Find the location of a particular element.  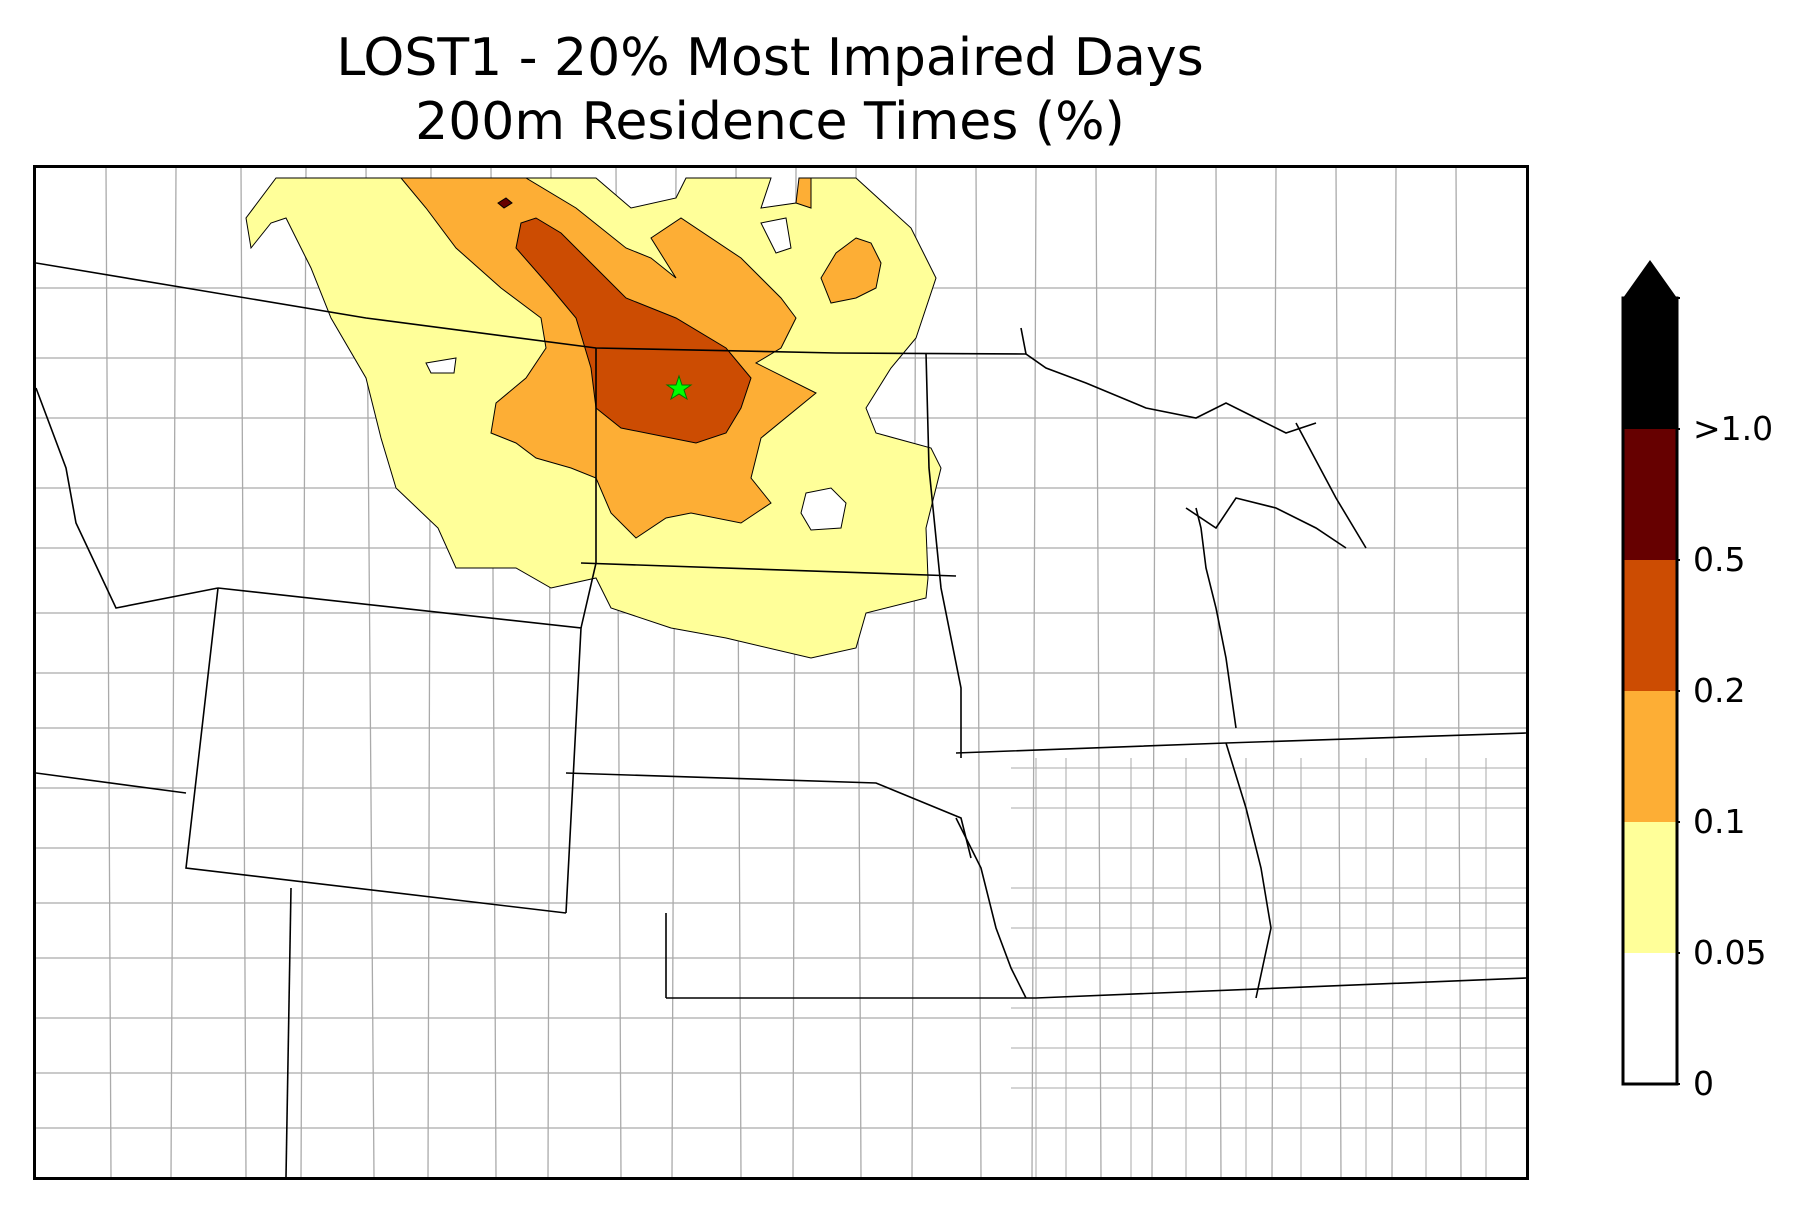

colorbar-label-5: >1.0 is located at coordinates (1733, 428).